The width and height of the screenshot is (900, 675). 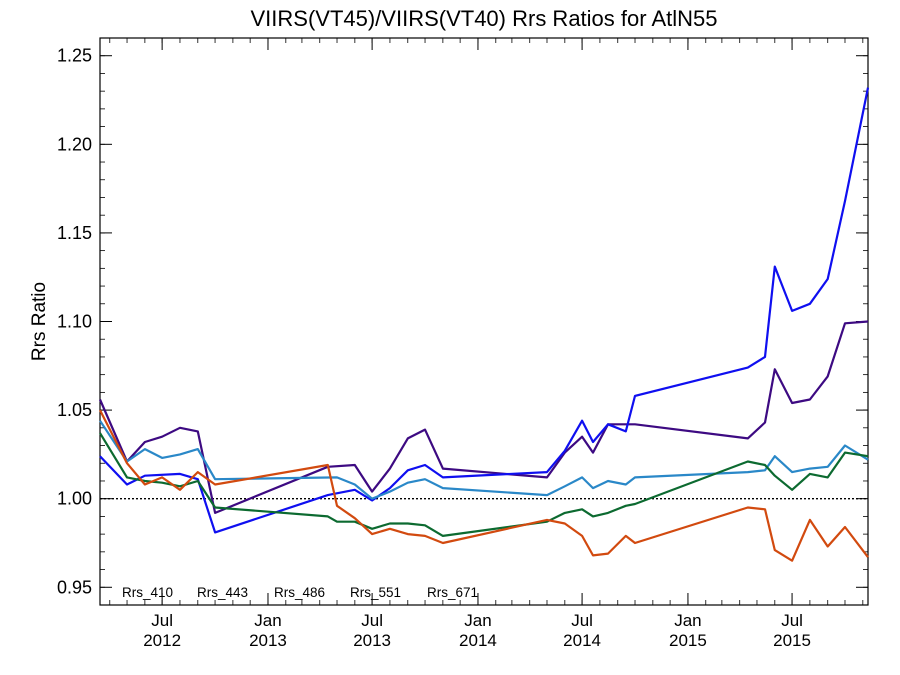 What do you see at coordinates (375, 592) in the screenshot?
I see `legend-entry: Rrs_551` at bounding box center [375, 592].